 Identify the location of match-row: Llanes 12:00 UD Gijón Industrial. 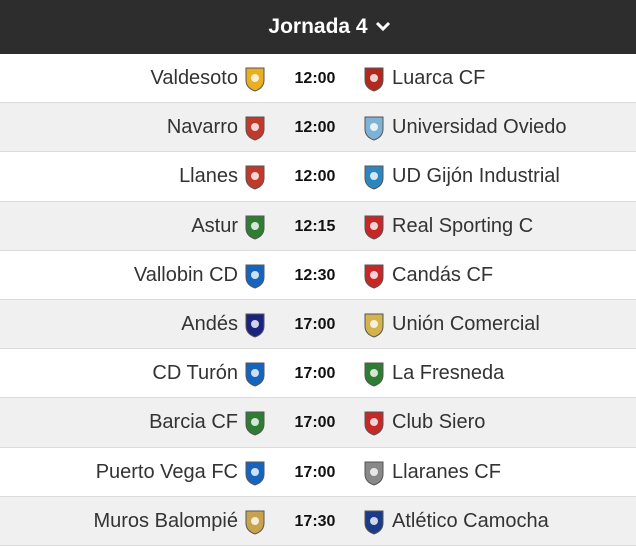
(318, 177).